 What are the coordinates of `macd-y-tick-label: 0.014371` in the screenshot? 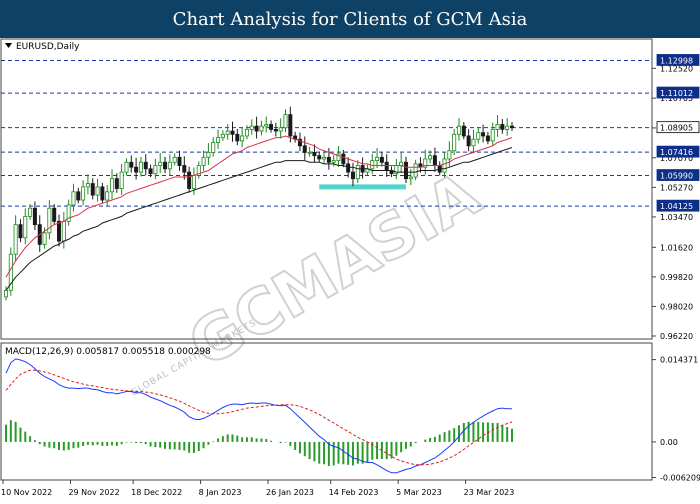 It's located at (679, 360).